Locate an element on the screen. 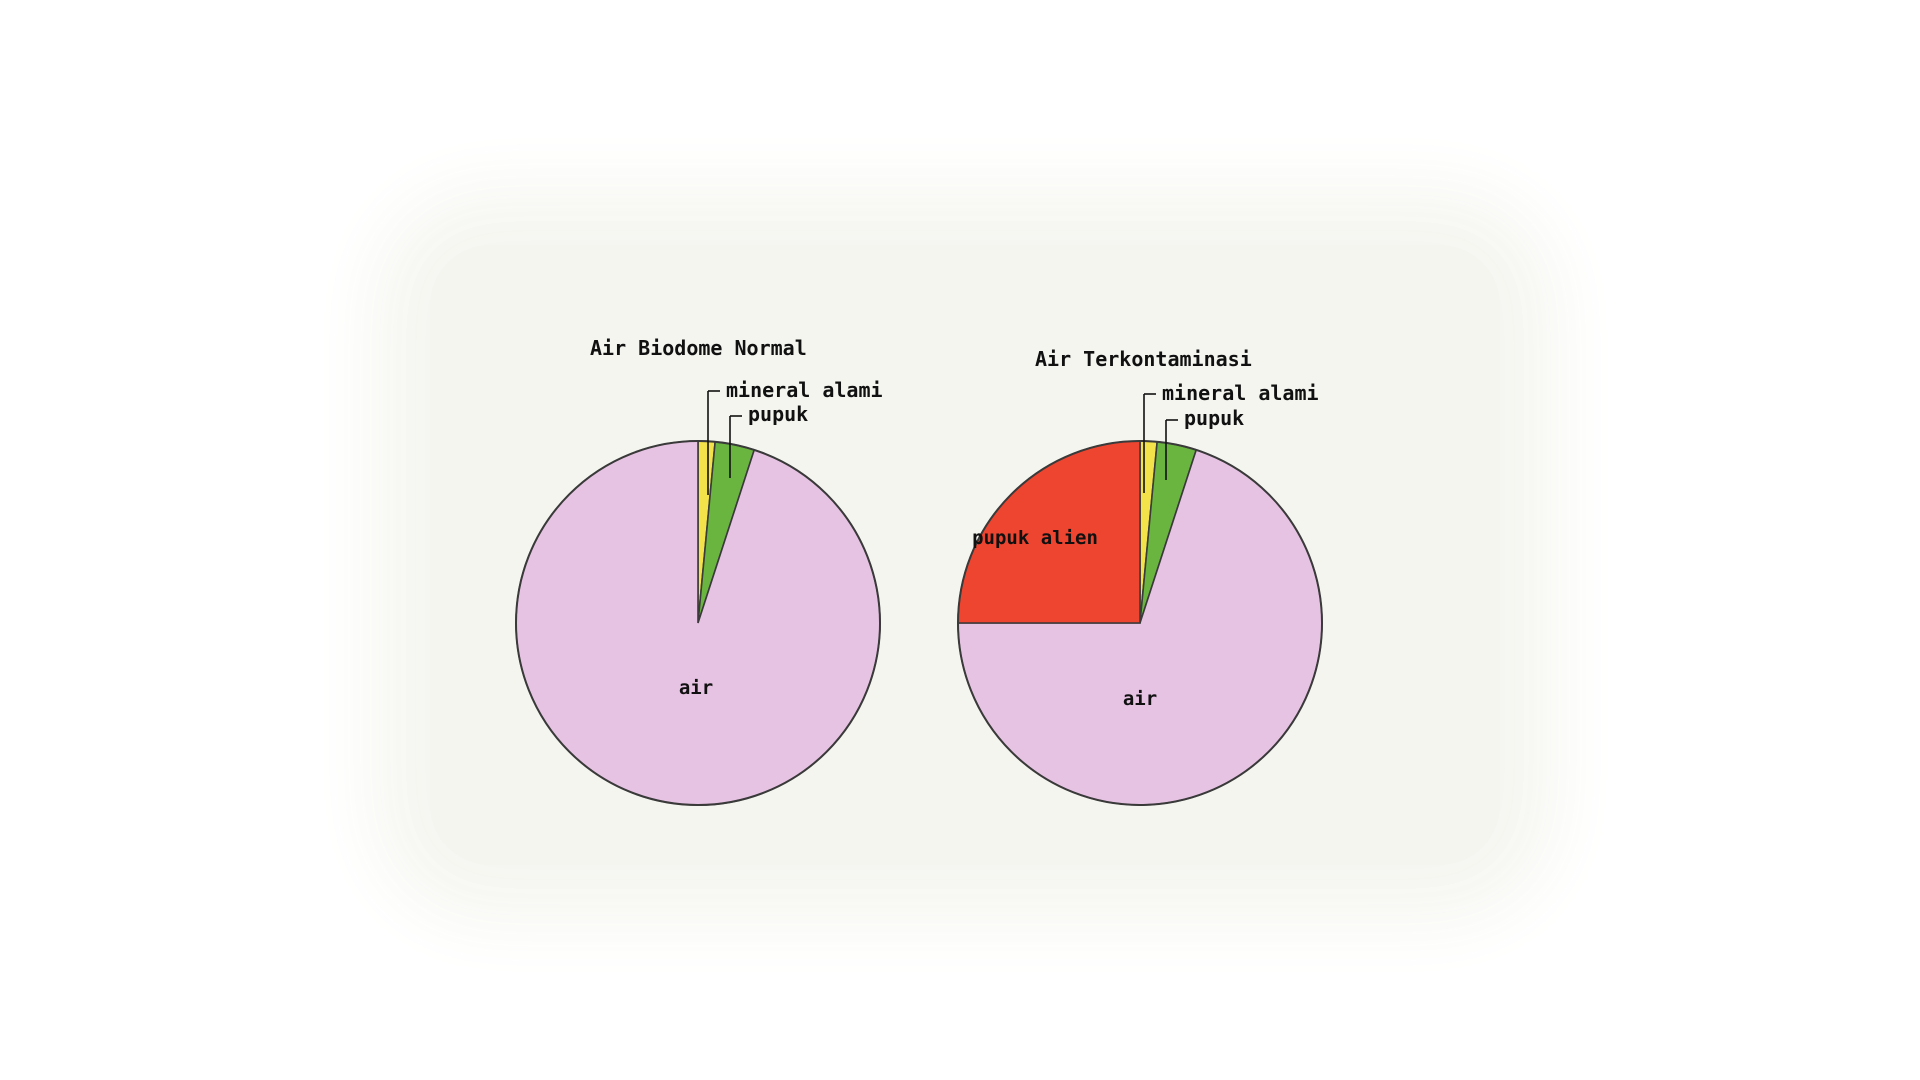 This screenshot has width=1920, height=1080. pie-slice-air is located at coordinates (698, 623).